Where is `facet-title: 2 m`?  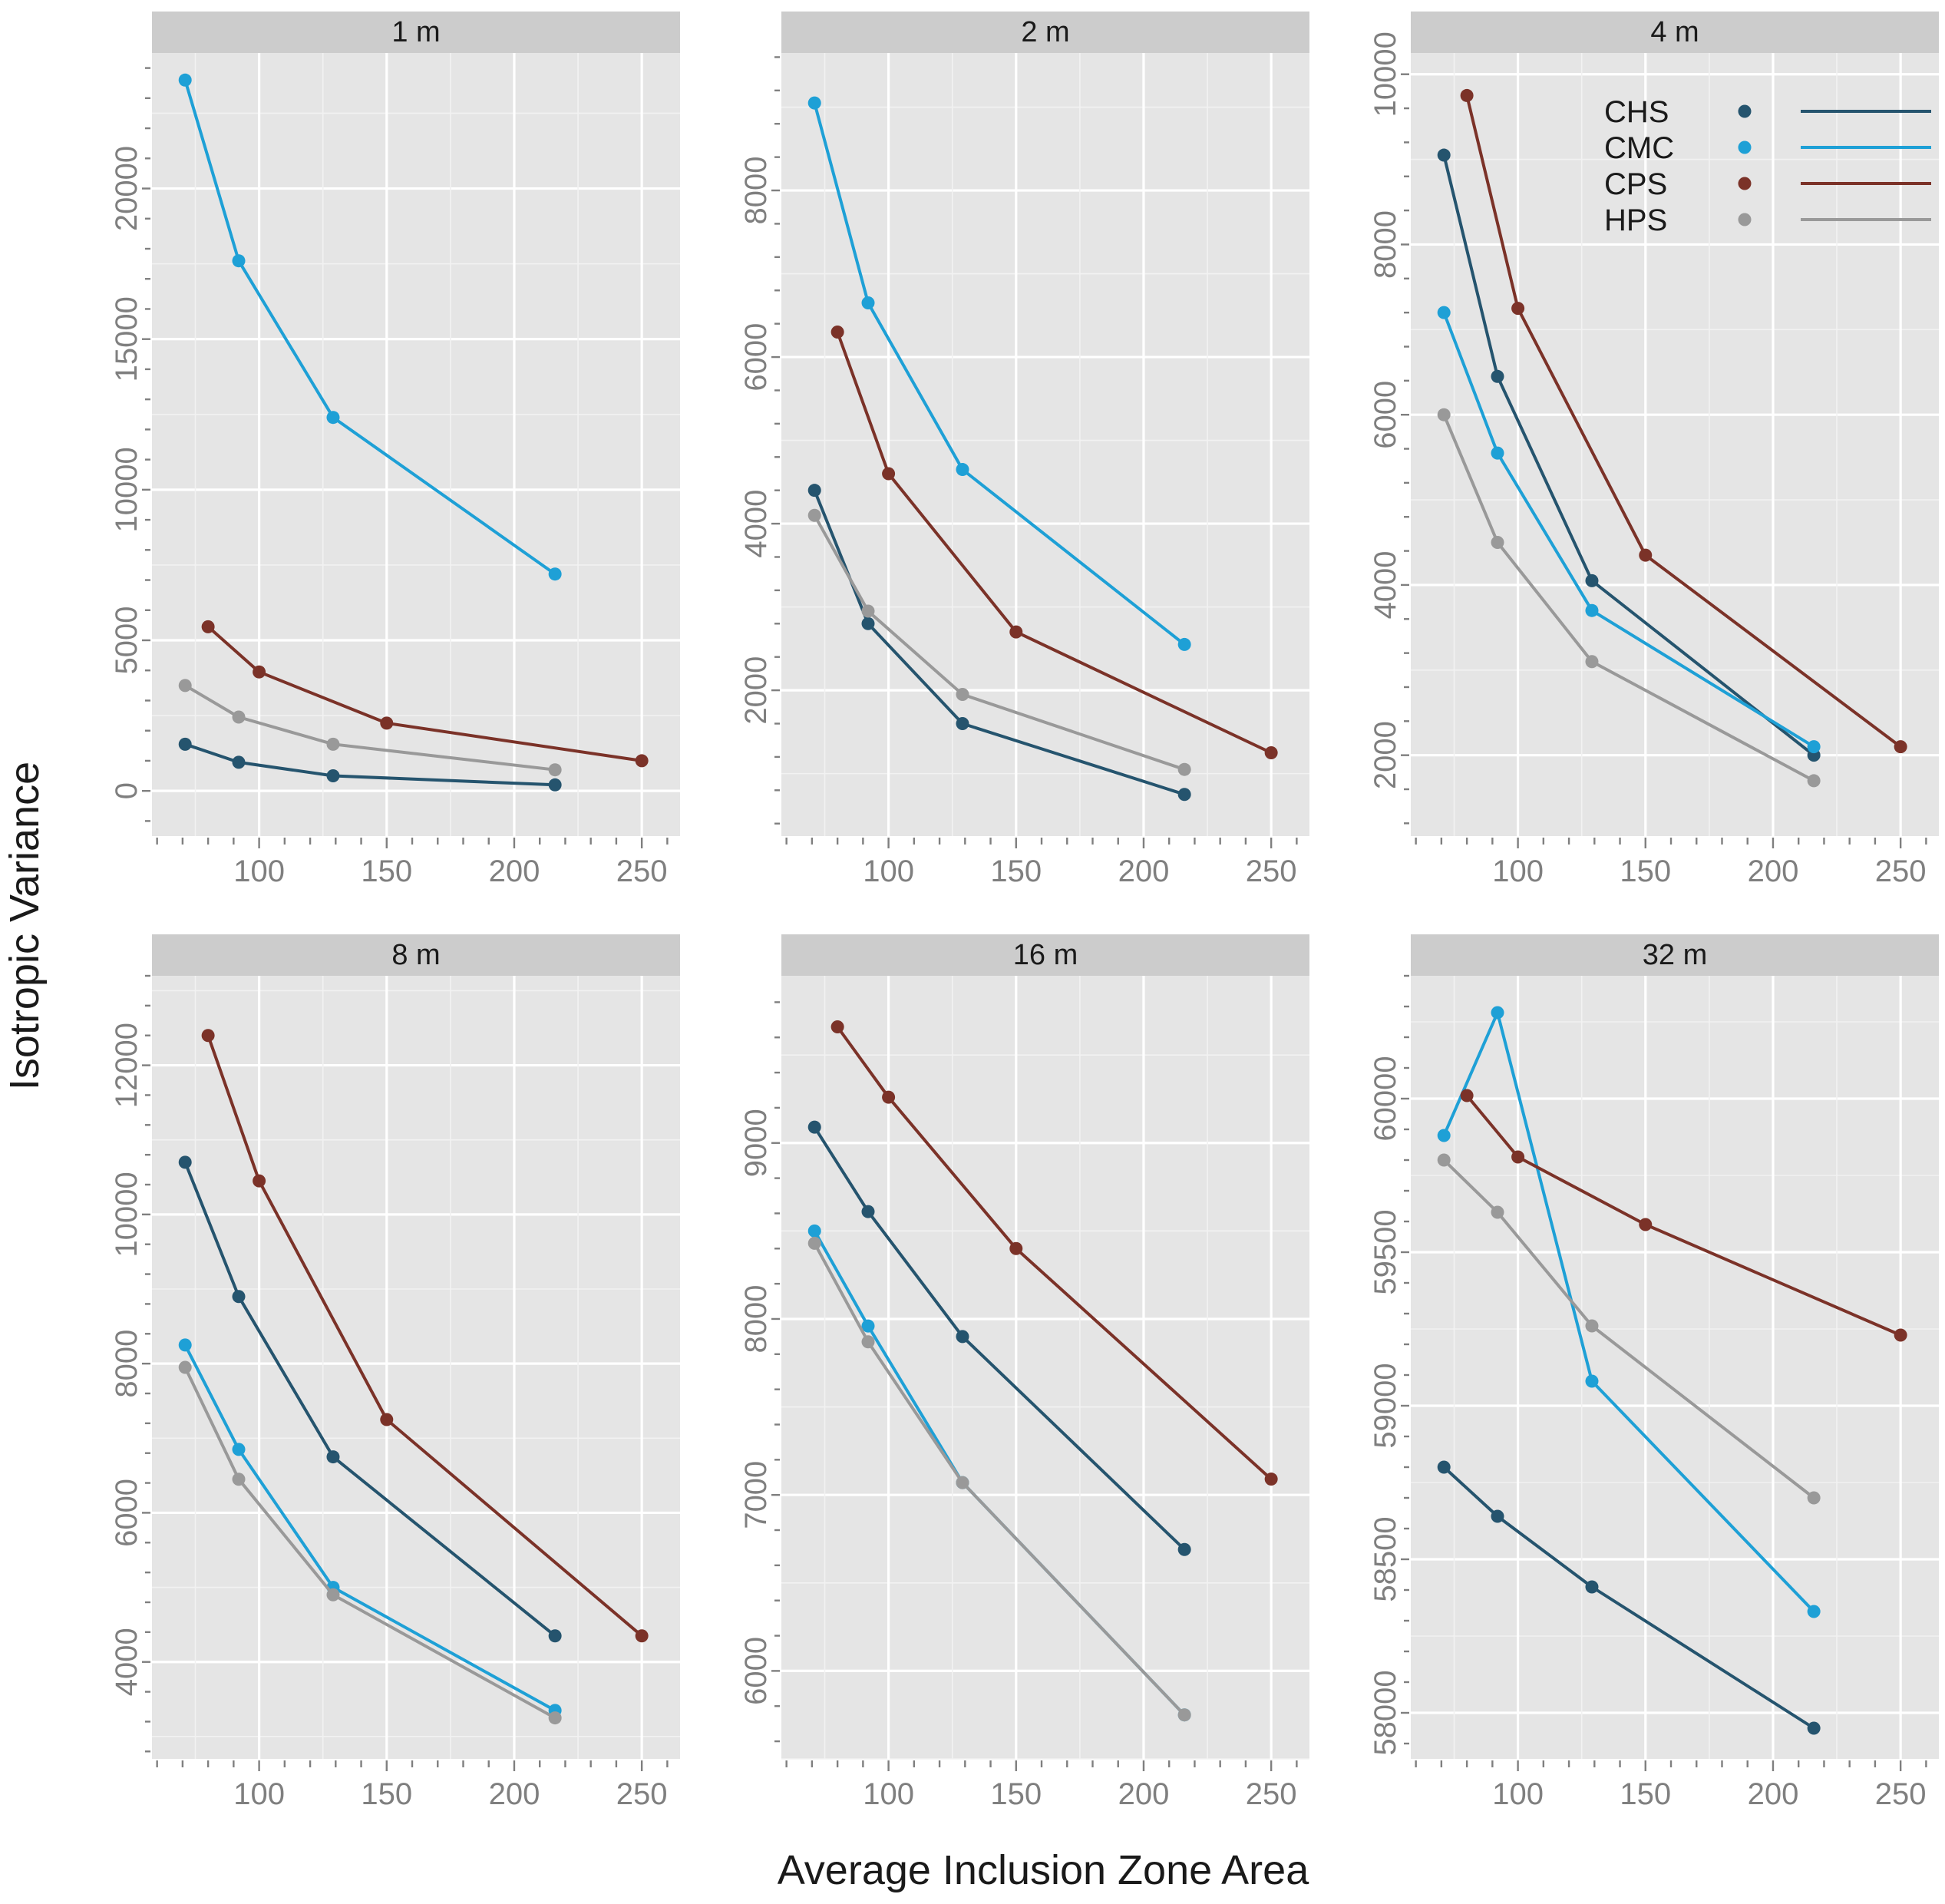
facet-title: 2 m is located at coordinates (1045, 32).